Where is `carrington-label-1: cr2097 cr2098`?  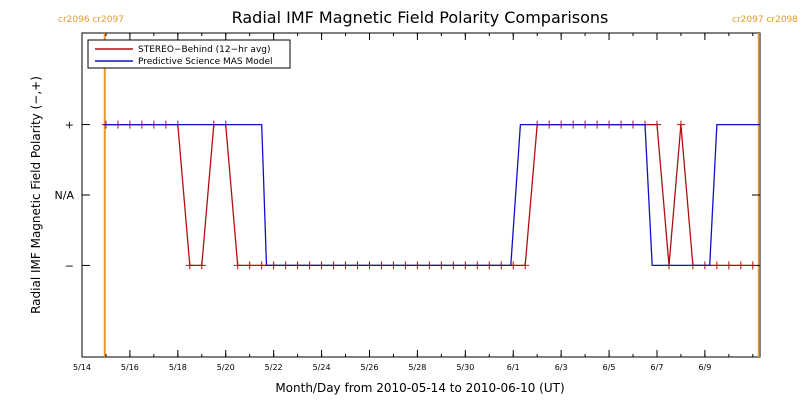
carrington-label-1: cr2097 cr2098 is located at coordinates (765, 20).